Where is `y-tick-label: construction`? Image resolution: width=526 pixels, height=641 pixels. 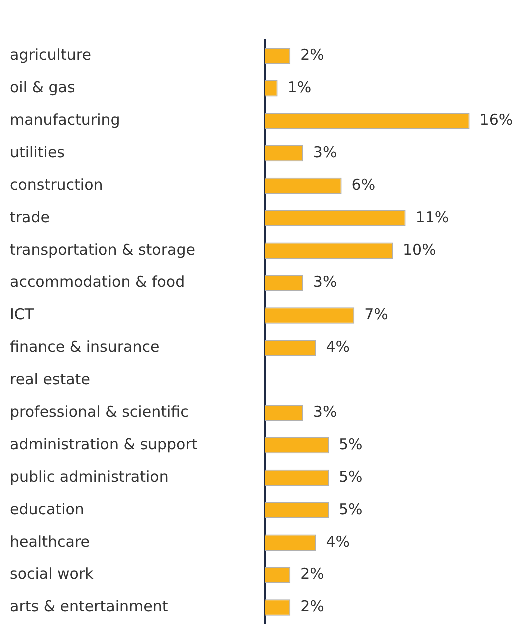
y-tick-label: construction is located at coordinates (57, 185).